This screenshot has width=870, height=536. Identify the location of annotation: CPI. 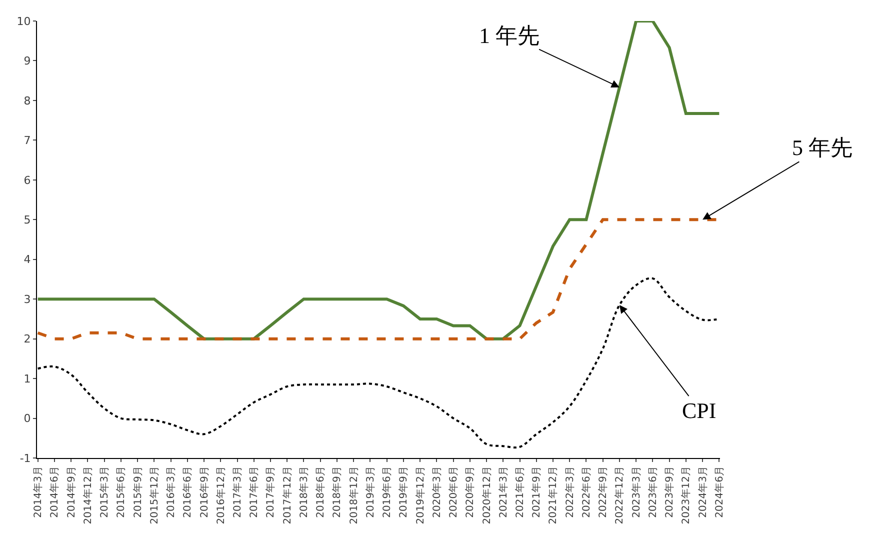
(699, 410).